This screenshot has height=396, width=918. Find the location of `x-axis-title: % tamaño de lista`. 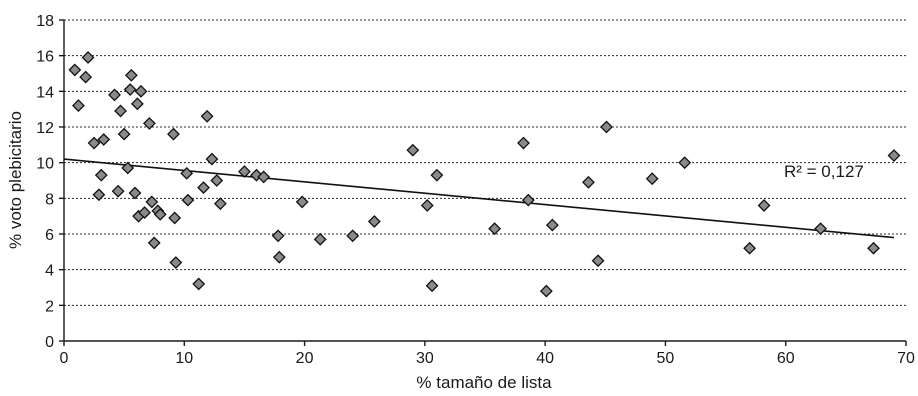

x-axis-title: % tamaño de lista is located at coordinates (484, 382).